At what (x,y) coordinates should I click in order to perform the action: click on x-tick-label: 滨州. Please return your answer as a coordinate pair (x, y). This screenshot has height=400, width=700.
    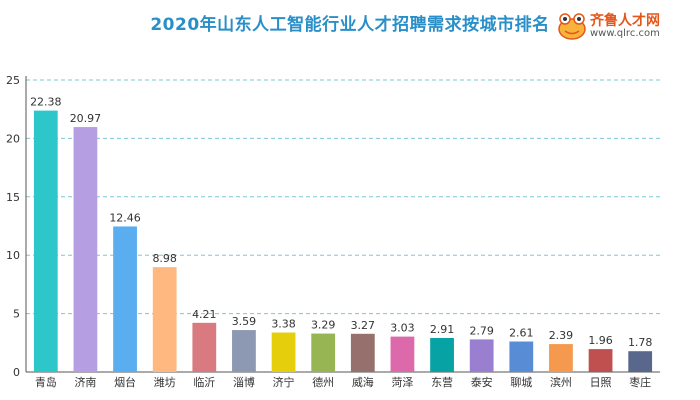
    Looking at the image, I should click on (561, 382).